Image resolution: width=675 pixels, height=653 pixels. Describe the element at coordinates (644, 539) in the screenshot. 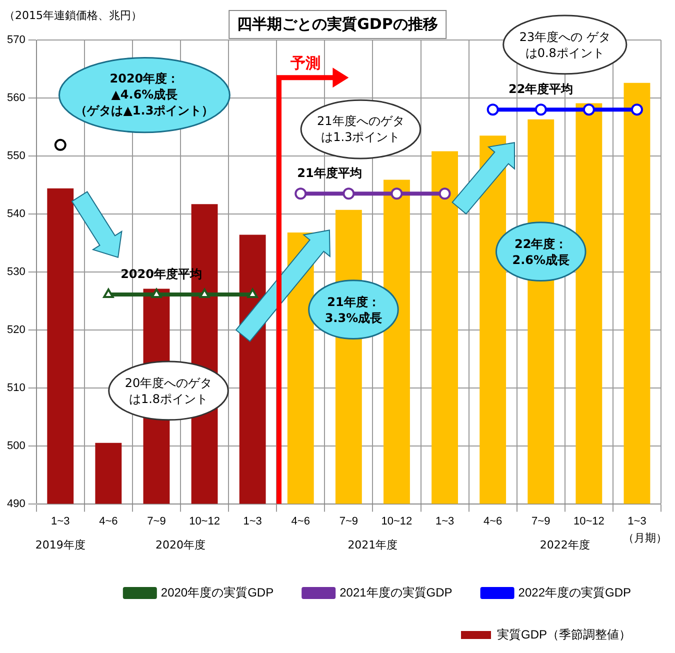

I see `text: （月期）` at that location.